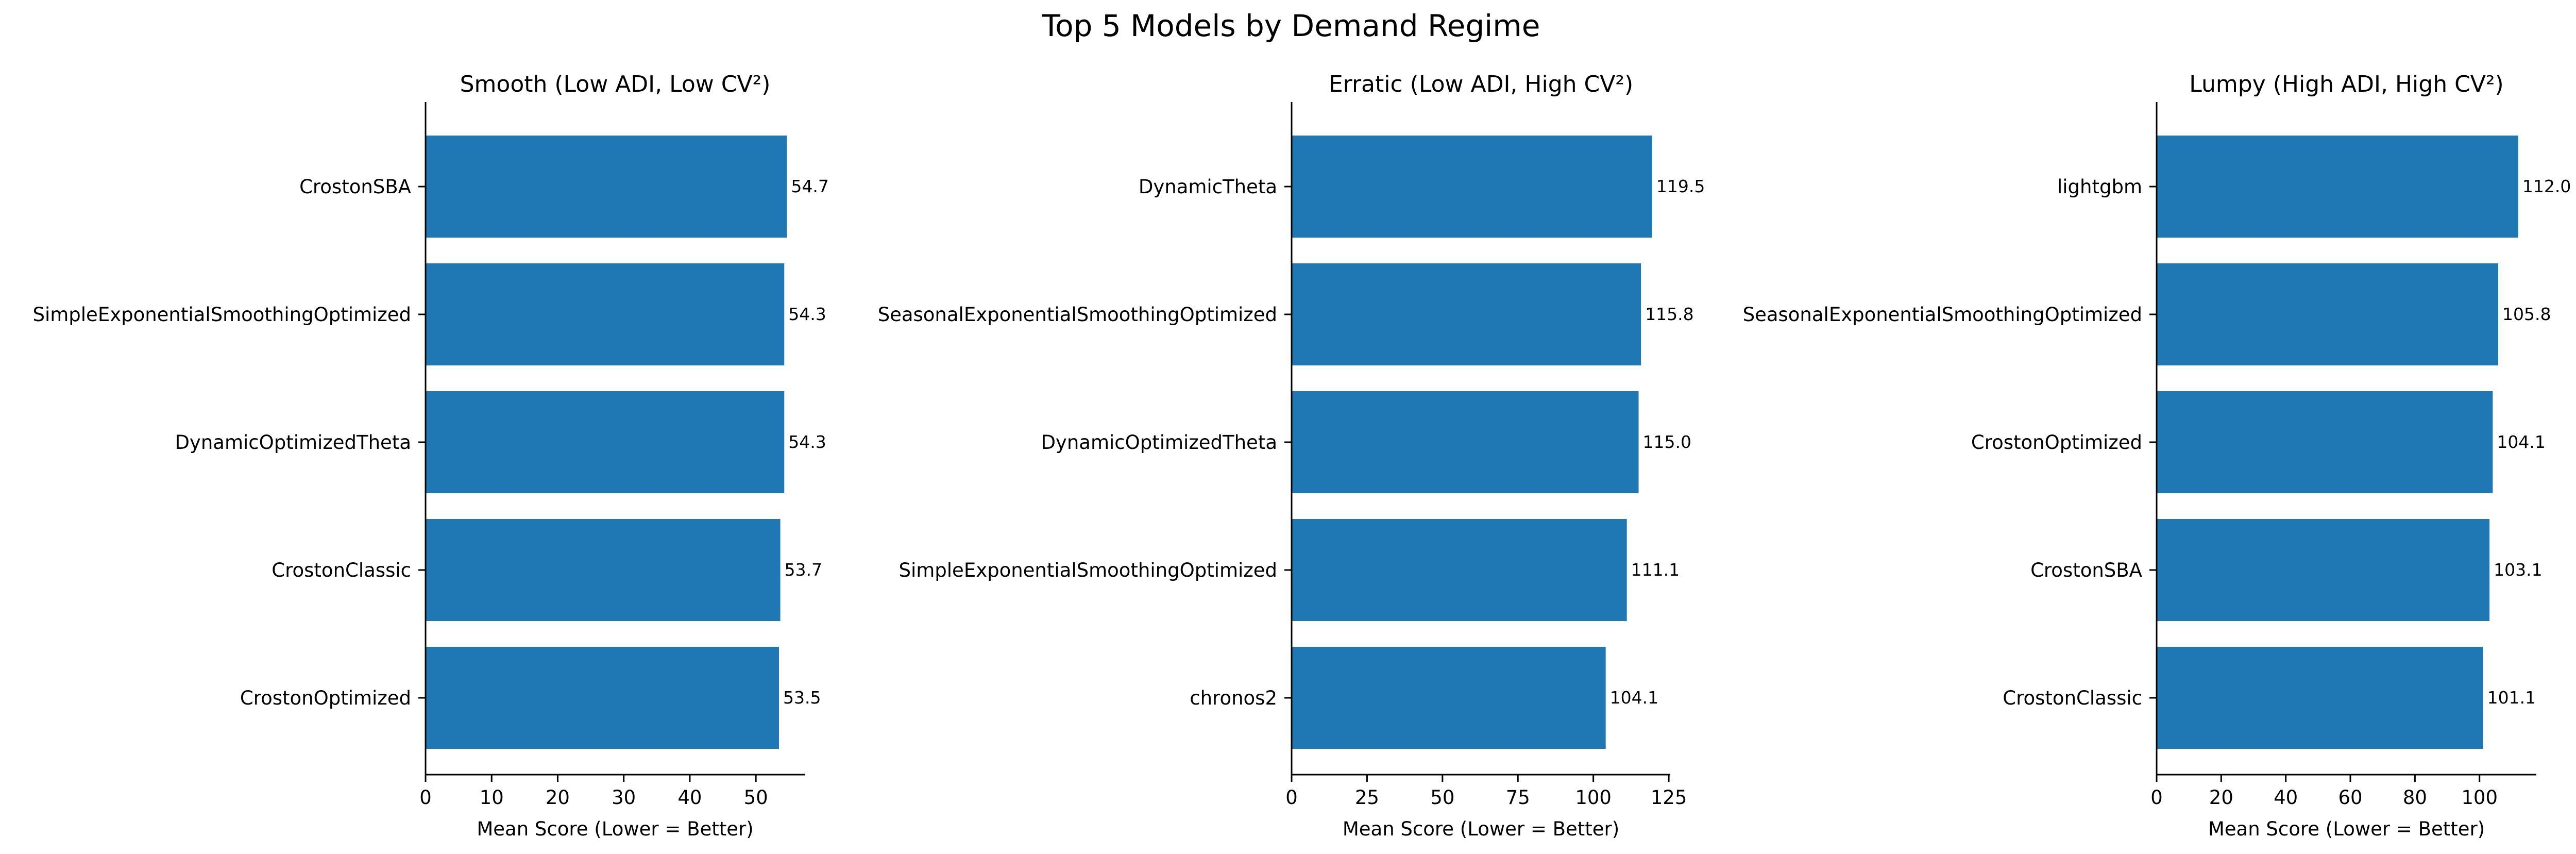 The width and height of the screenshot is (2576, 854). What do you see at coordinates (624, 797) in the screenshot?
I see `x-tick-label: 30` at bounding box center [624, 797].